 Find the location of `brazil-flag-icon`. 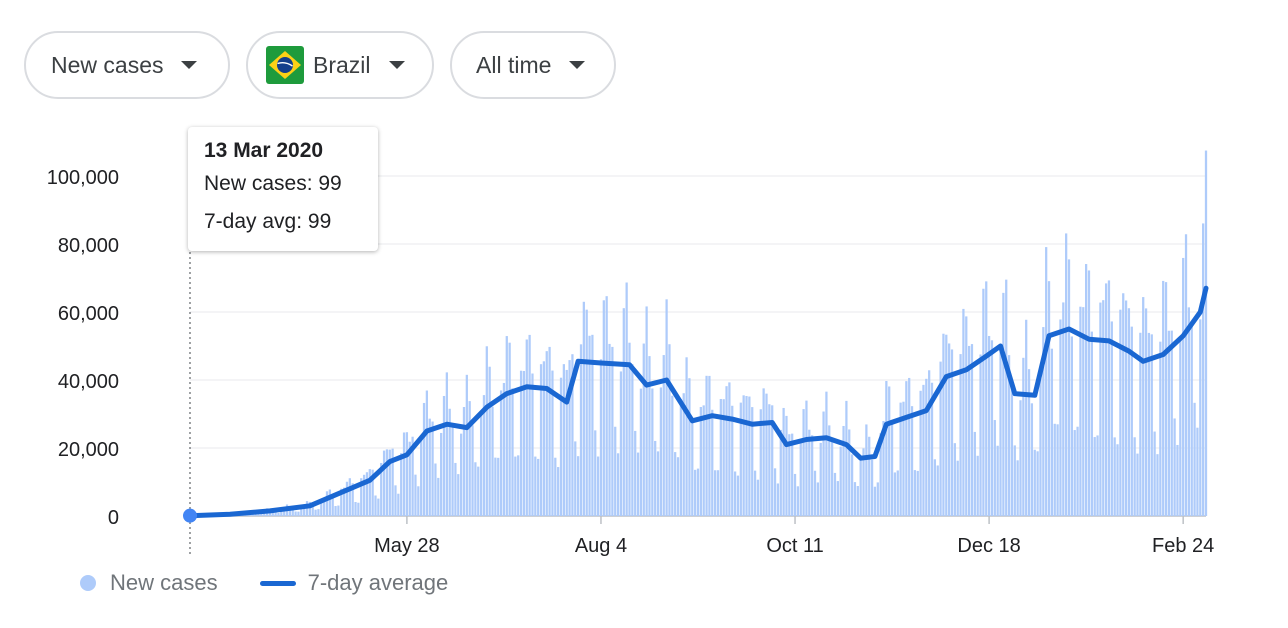

brazil-flag-icon is located at coordinates (285, 65).